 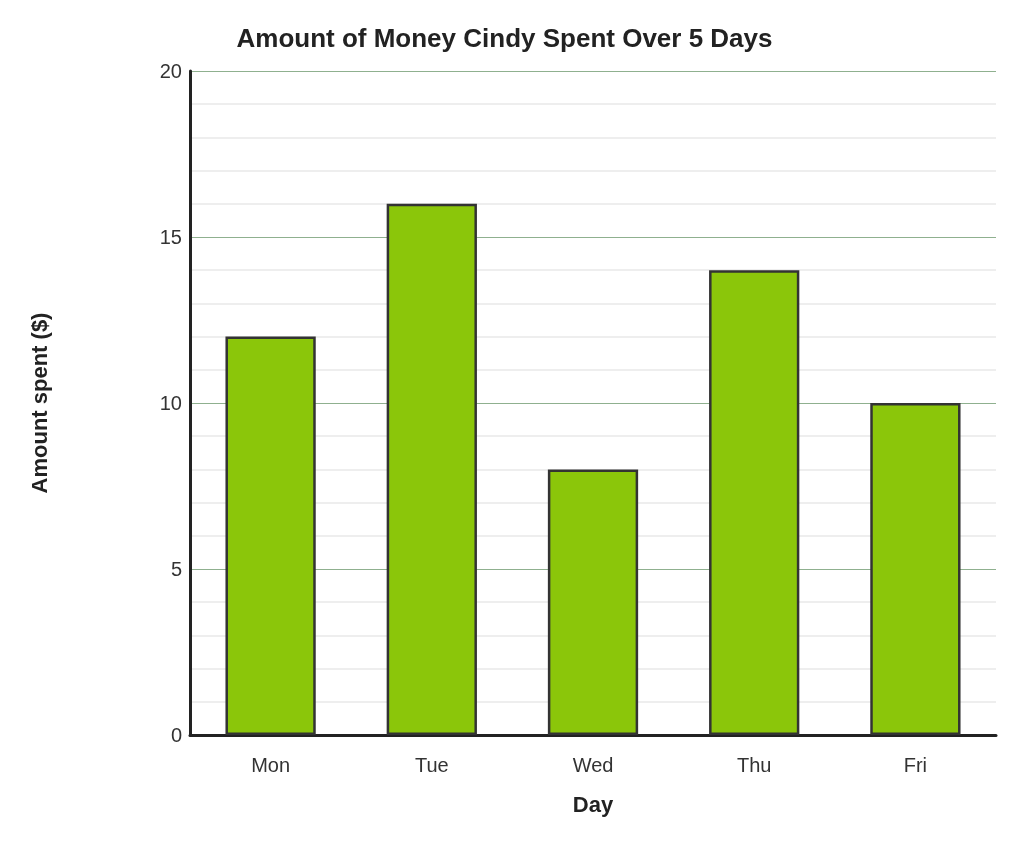 I want to click on y-axis-title: Amount spent ($), so click(x=39, y=403).